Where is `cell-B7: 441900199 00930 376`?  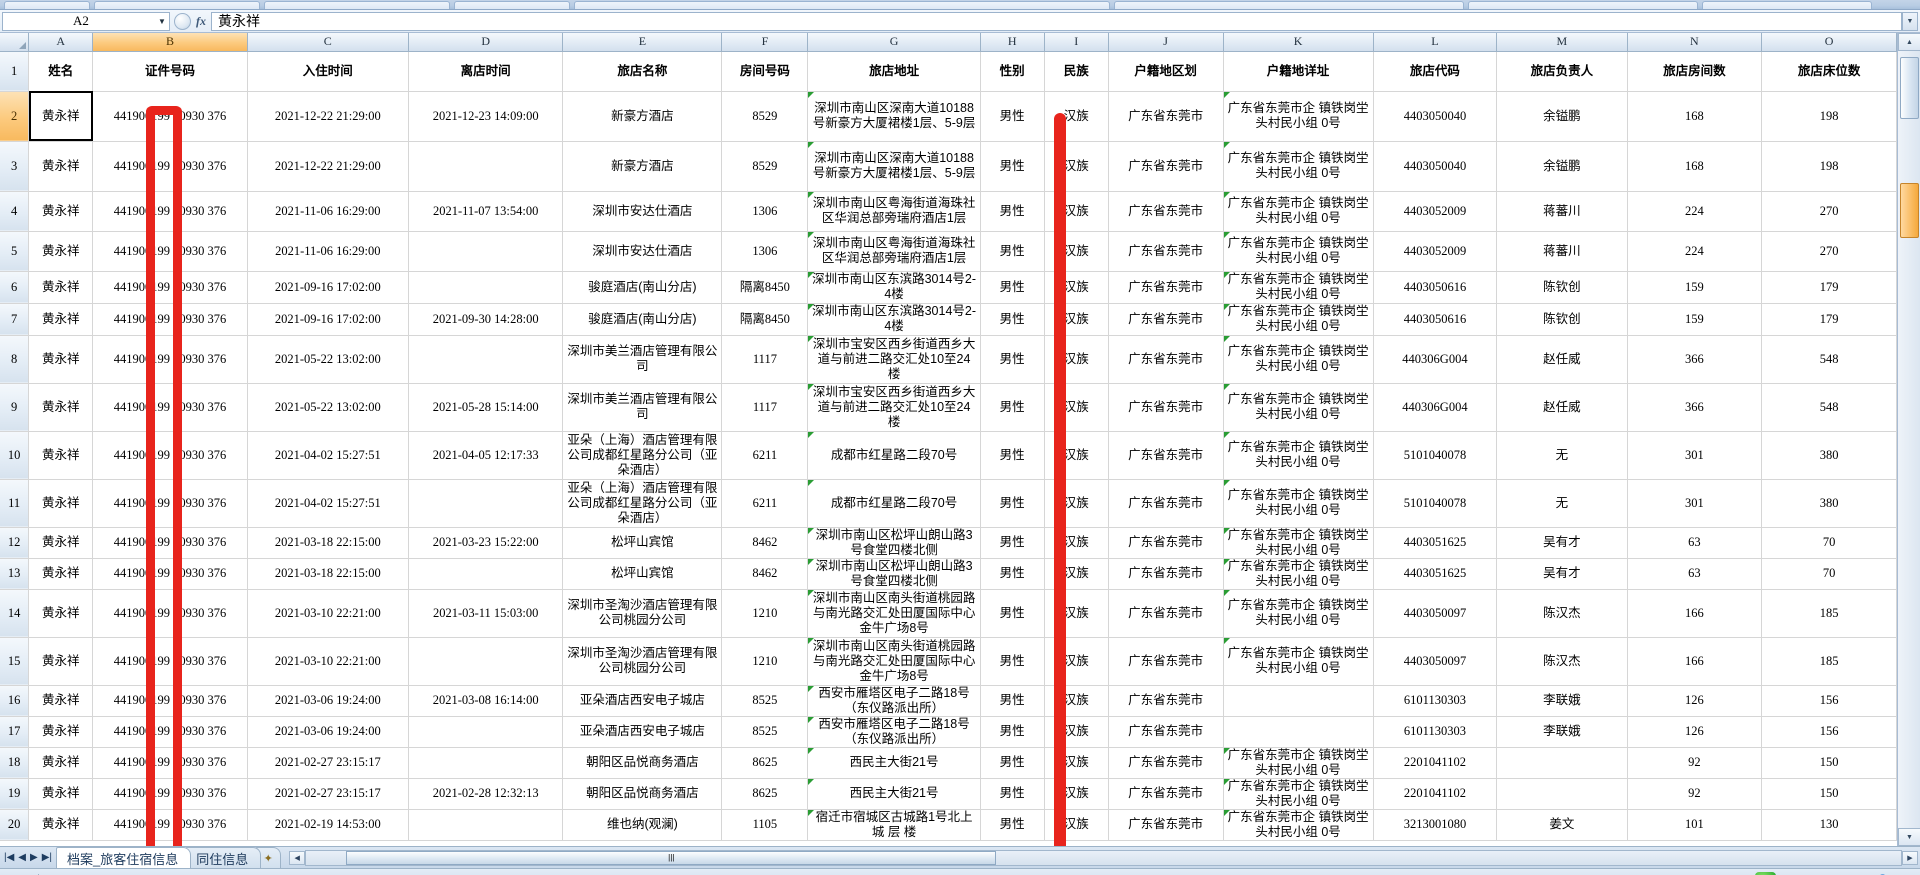 cell-B7: 441900199 00930 376 is located at coordinates (170, 319).